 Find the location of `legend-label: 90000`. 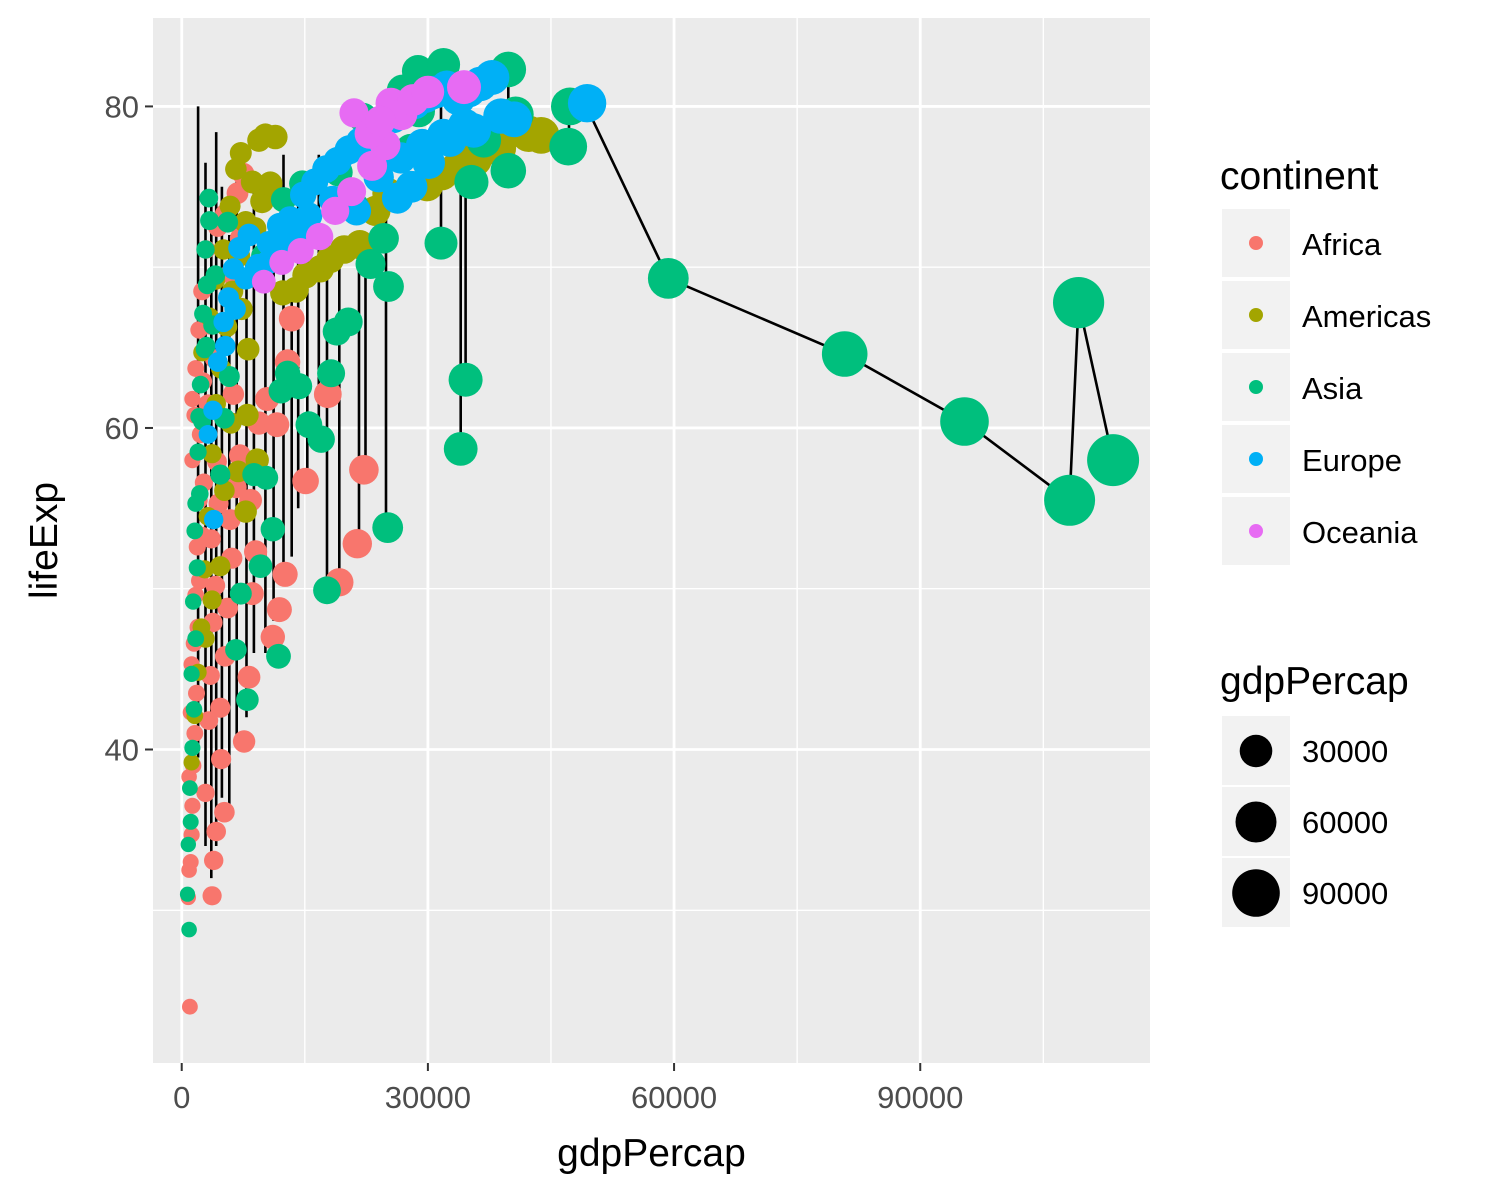

legend-label: 90000 is located at coordinates (1345, 893).